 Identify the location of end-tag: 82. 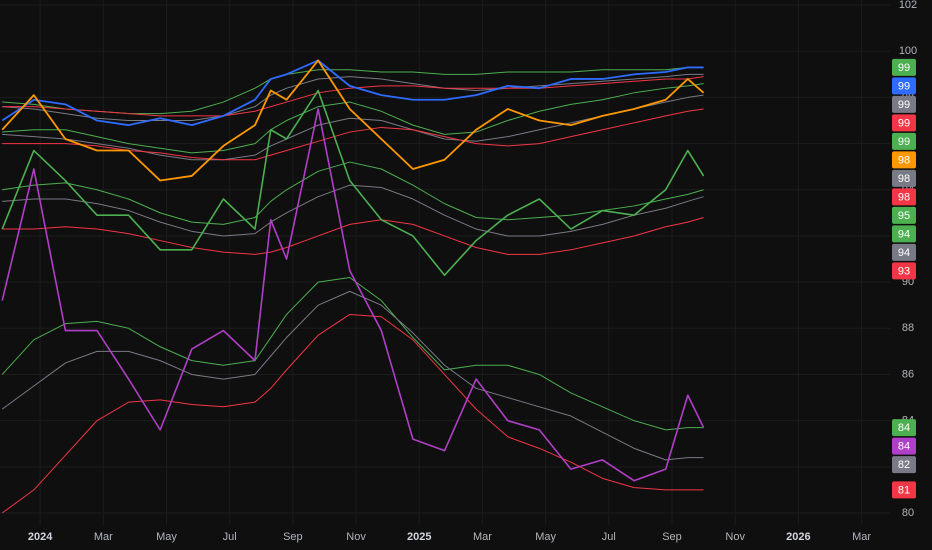
(904, 465).